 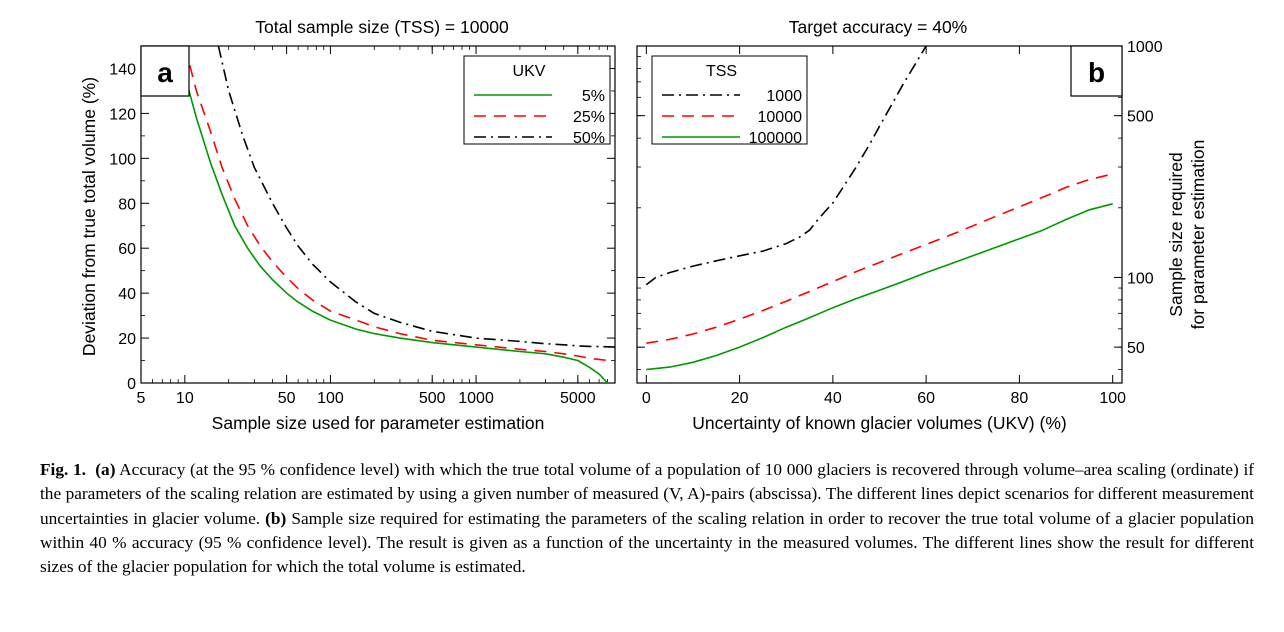 What do you see at coordinates (593, 96) in the screenshot?
I see `legend-label: 5%` at bounding box center [593, 96].